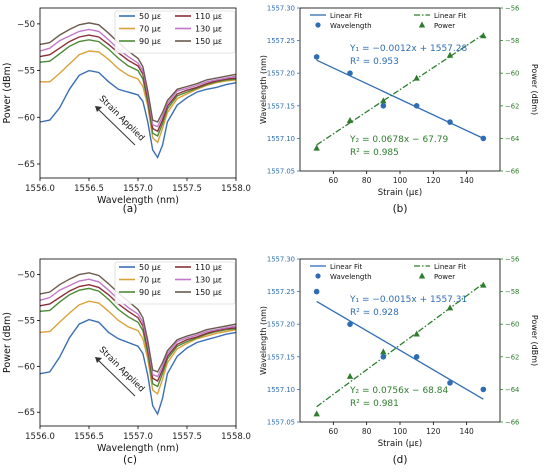 The image size is (550, 475). Describe the element at coordinates (512, 292) in the screenshot. I see `y-tick-label-right: −58` at that location.